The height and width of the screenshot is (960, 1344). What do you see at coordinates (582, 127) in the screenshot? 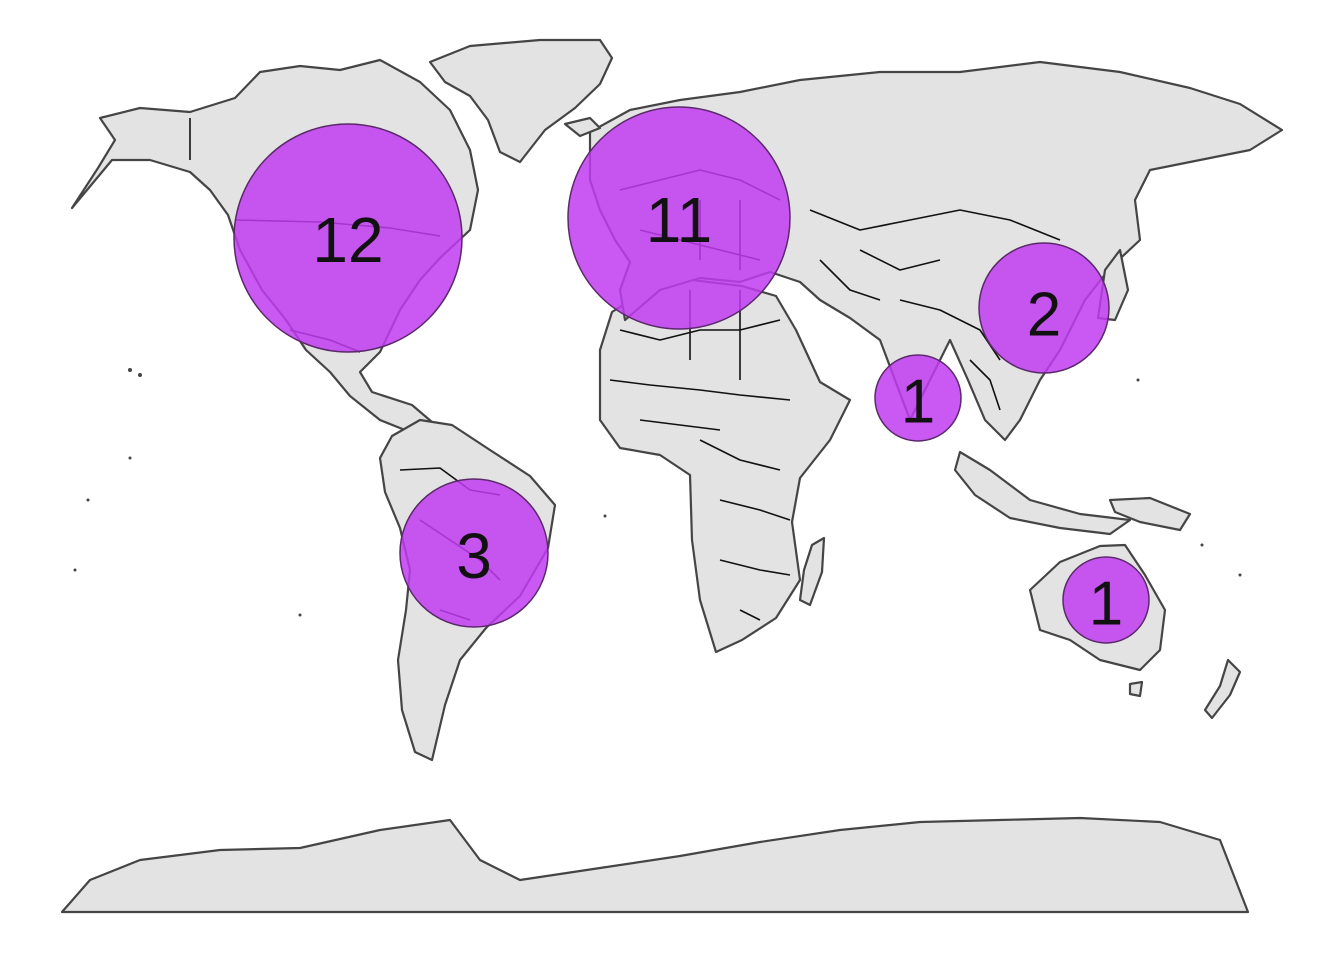
I see `landmass-iceland` at bounding box center [582, 127].